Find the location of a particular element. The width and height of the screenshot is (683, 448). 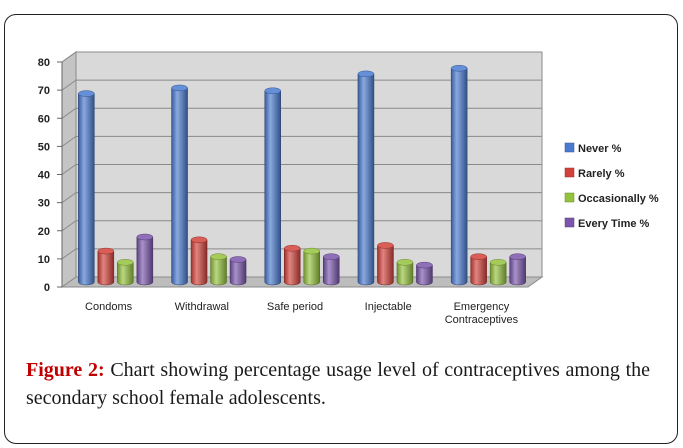

legend-label: Every Time % is located at coordinates (614, 224).